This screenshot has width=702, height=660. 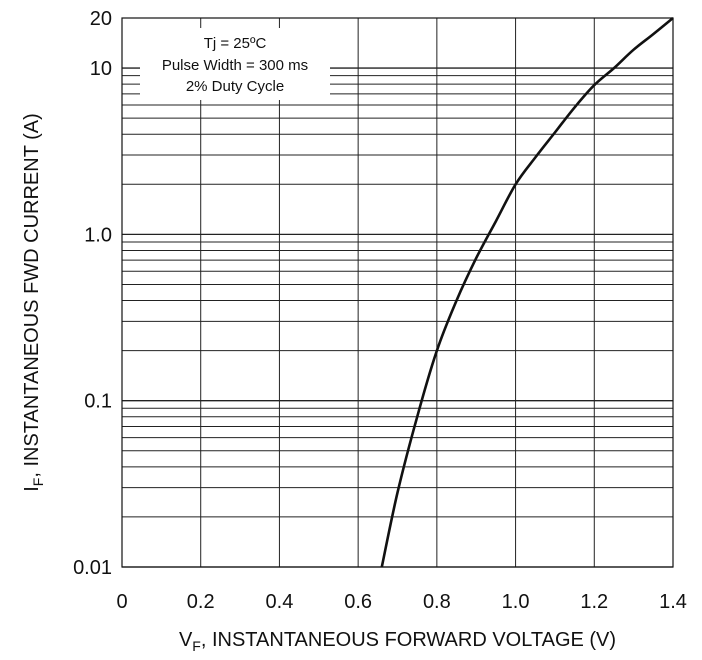 What do you see at coordinates (98, 235) in the screenshot?
I see `y-tick-label: 1.0` at bounding box center [98, 235].